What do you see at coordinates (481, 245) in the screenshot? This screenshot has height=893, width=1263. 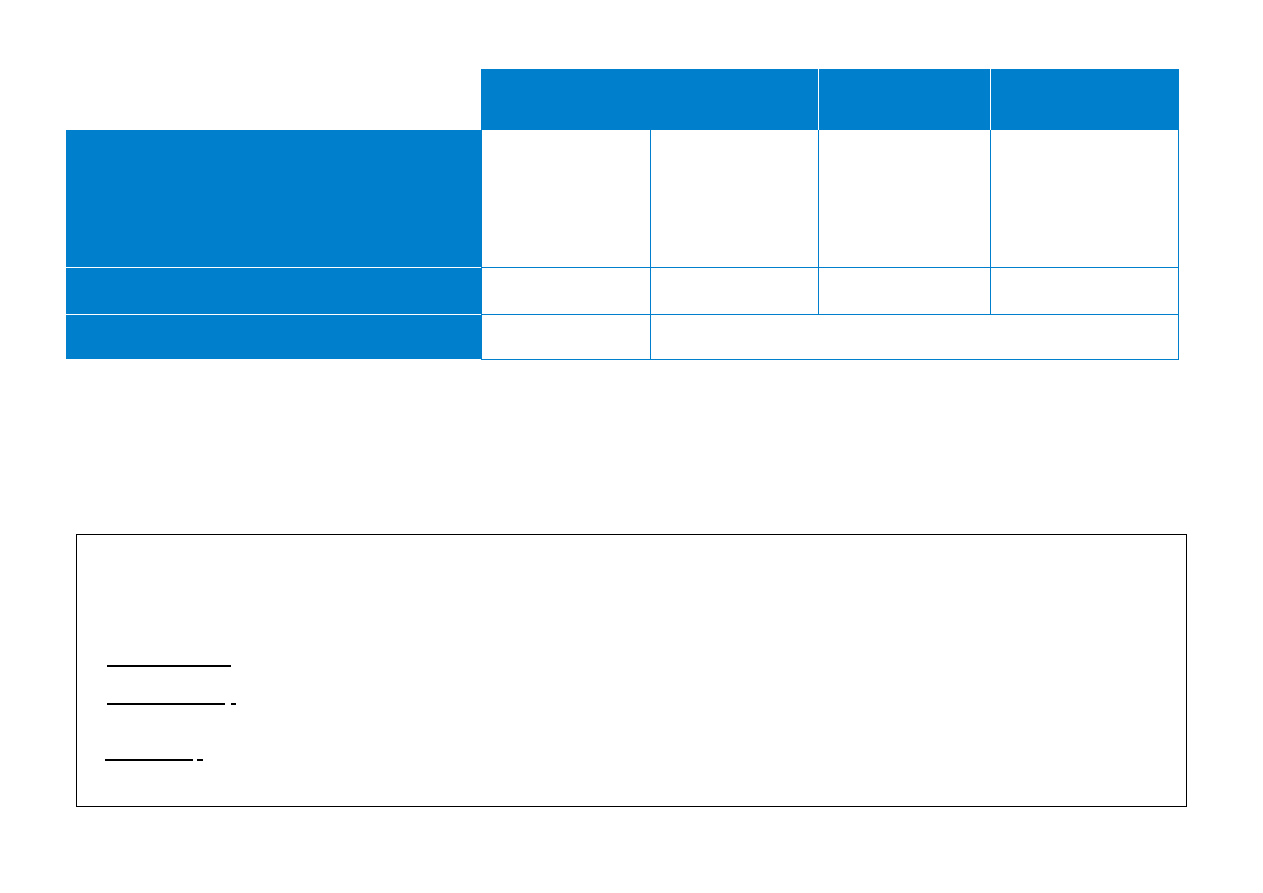 I see `table-left-divider` at bounding box center [481, 245].